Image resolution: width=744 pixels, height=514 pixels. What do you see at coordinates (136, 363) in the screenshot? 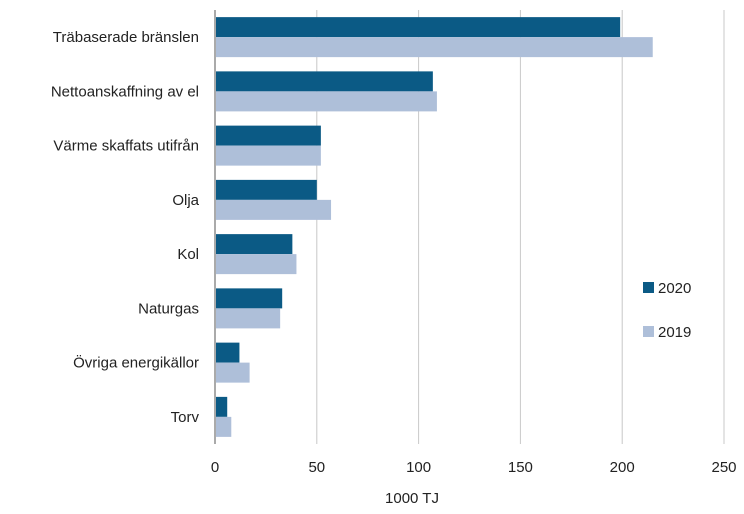
I see `category-label: Övriga energikällor` at bounding box center [136, 363].